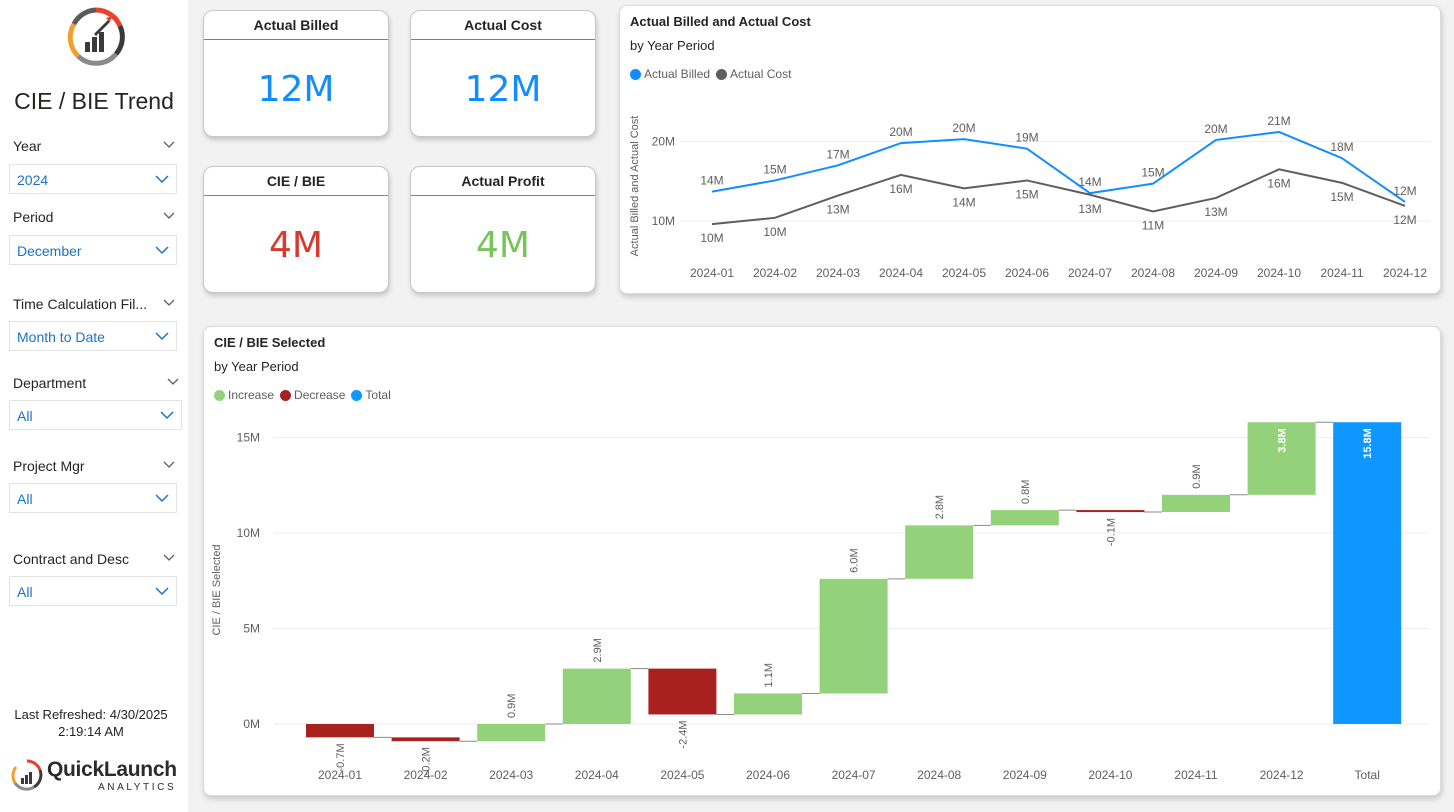  I want to click on filter-label-year: Year, so click(27, 146).